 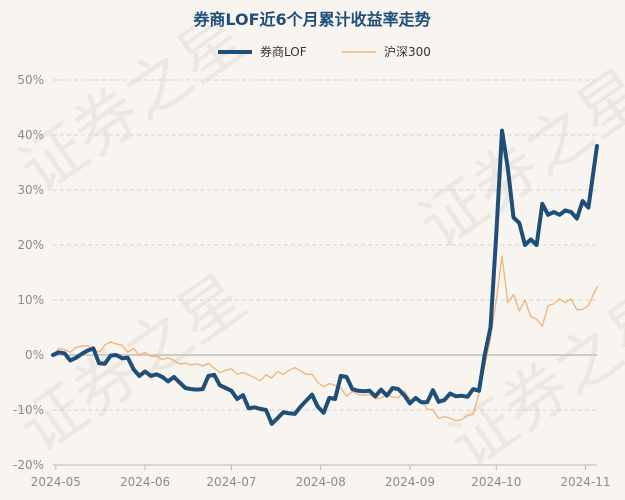 I want to click on legend-label-0: 券商LOF, so click(x=283, y=51).